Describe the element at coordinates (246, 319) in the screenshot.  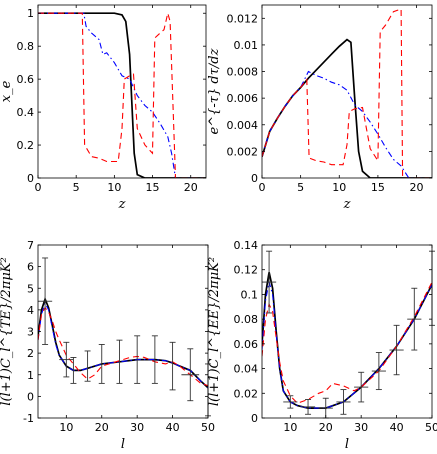
I see `y-tick-label: 0.08` at that location.